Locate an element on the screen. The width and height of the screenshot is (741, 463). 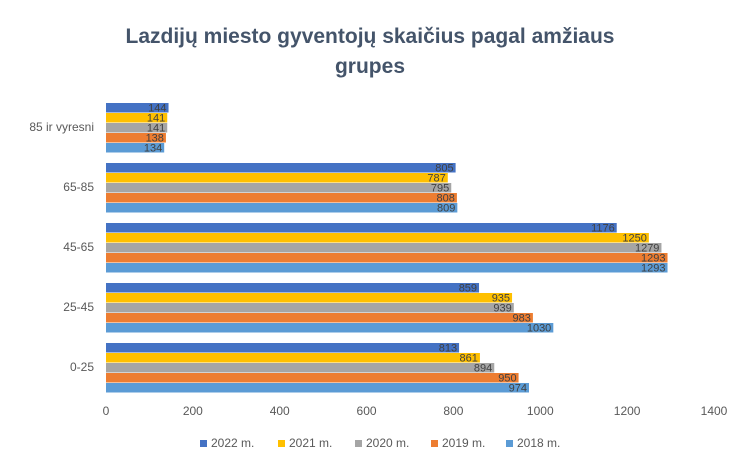
value-label: 935 is located at coordinates (501, 298).